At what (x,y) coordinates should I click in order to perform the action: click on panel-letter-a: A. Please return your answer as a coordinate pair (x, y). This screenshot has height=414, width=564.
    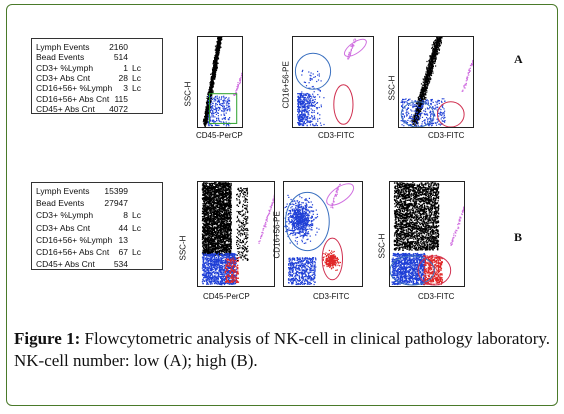
    Looking at the image, I should click on (518, 59).